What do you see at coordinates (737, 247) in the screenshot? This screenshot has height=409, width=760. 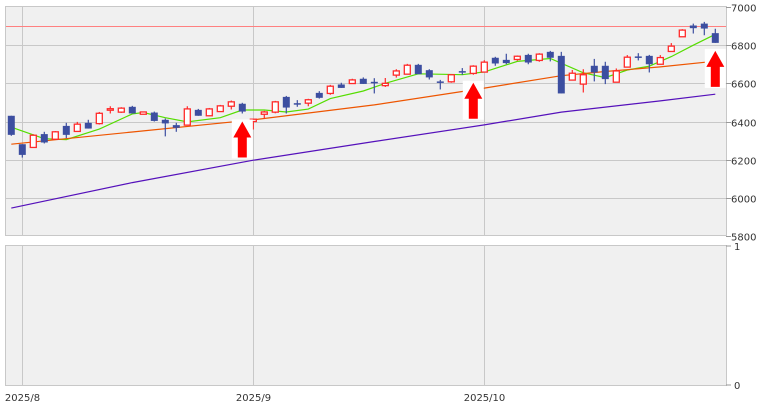 I see `tick-label: 1` at bounding box center [737, 247].